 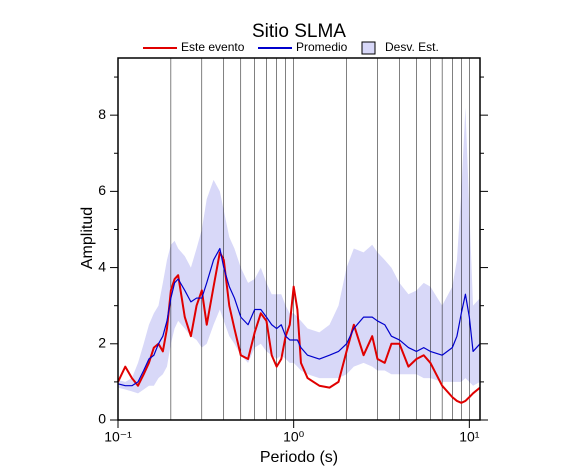 What do you see at coordinates (102, 114) in the screenshot?
I see `y-tick-label: 8` at bounding box center [102, 114].